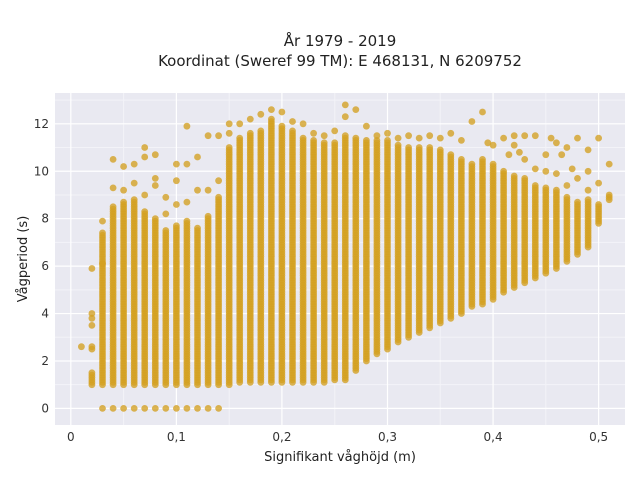 The image size is (640, 480). I want to click on y-tick-label: 2, so click(45, 361).